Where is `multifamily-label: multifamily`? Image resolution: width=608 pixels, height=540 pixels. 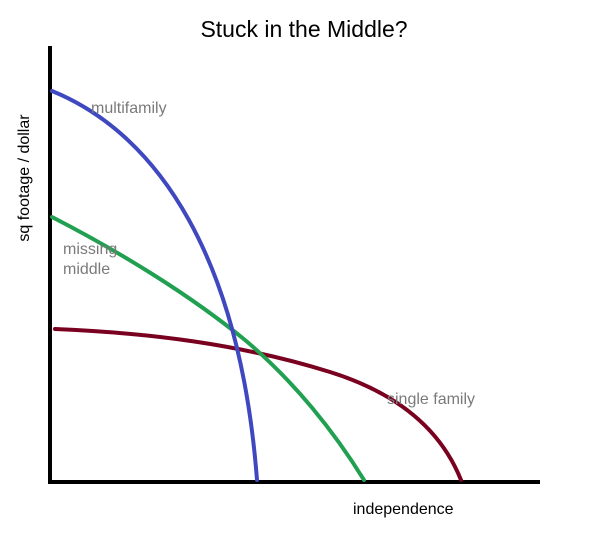 multifamily-label: multifamily is located at coordinates (129, 109).